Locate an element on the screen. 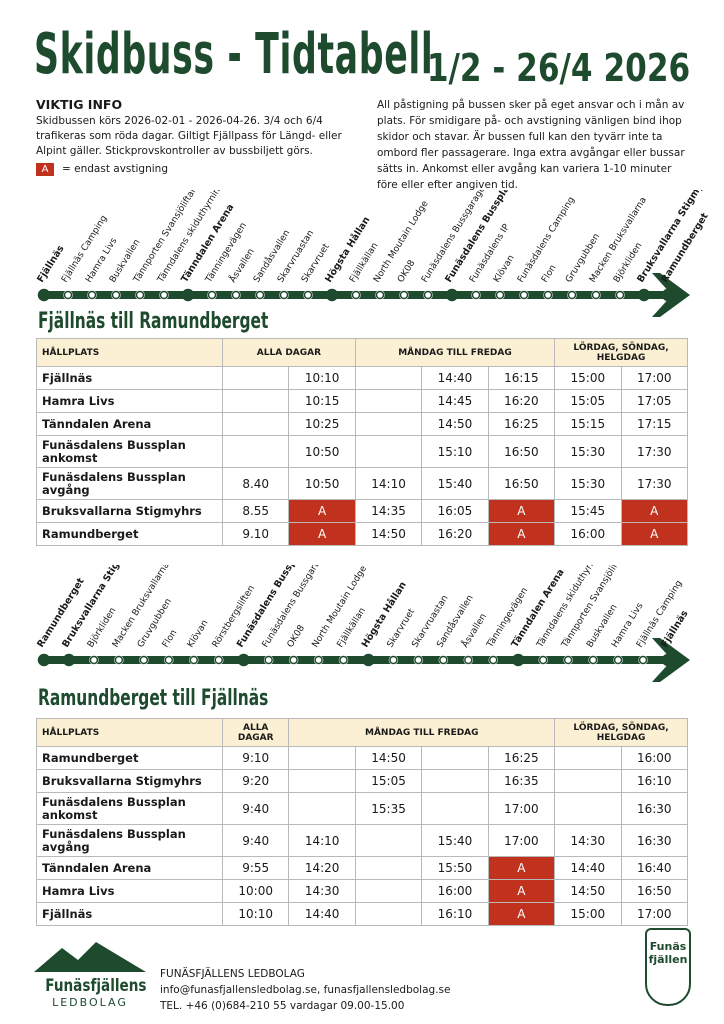 This screenshot has width=724, height=1024. time-cell: 14:35 is located at coordinates (388, 511).